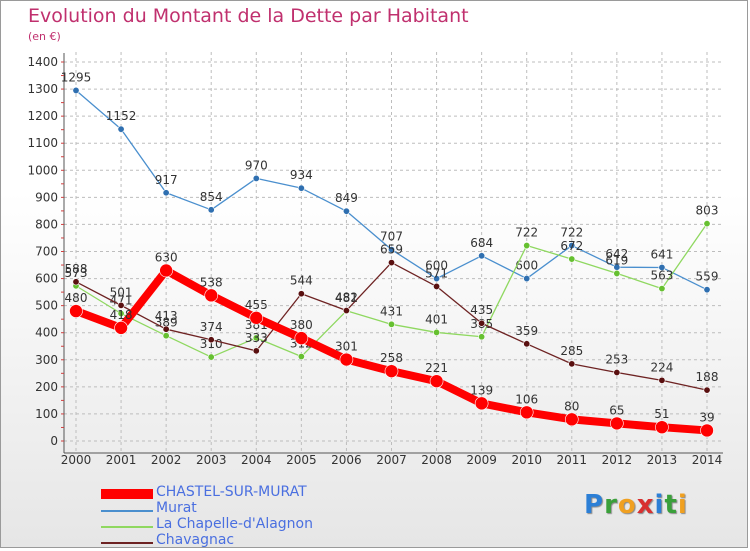 The width and height of the screenshot is (750, 551). What do you see at coordinates (481, 390) in the screenshot?
I see `data-label-chastel-sur-murat: 139` at bounding box center [481, 390].